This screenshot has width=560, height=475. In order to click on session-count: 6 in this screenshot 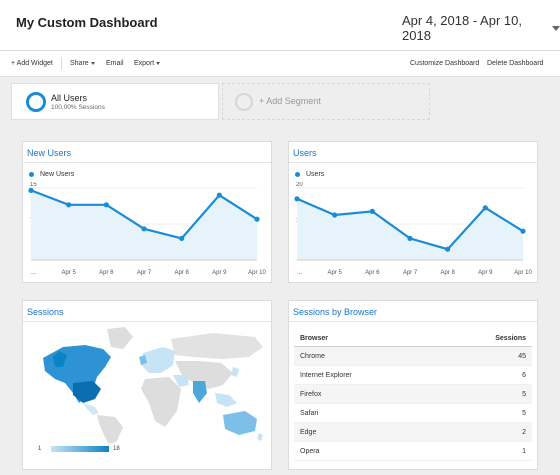, I will do `click(524, 375)`.